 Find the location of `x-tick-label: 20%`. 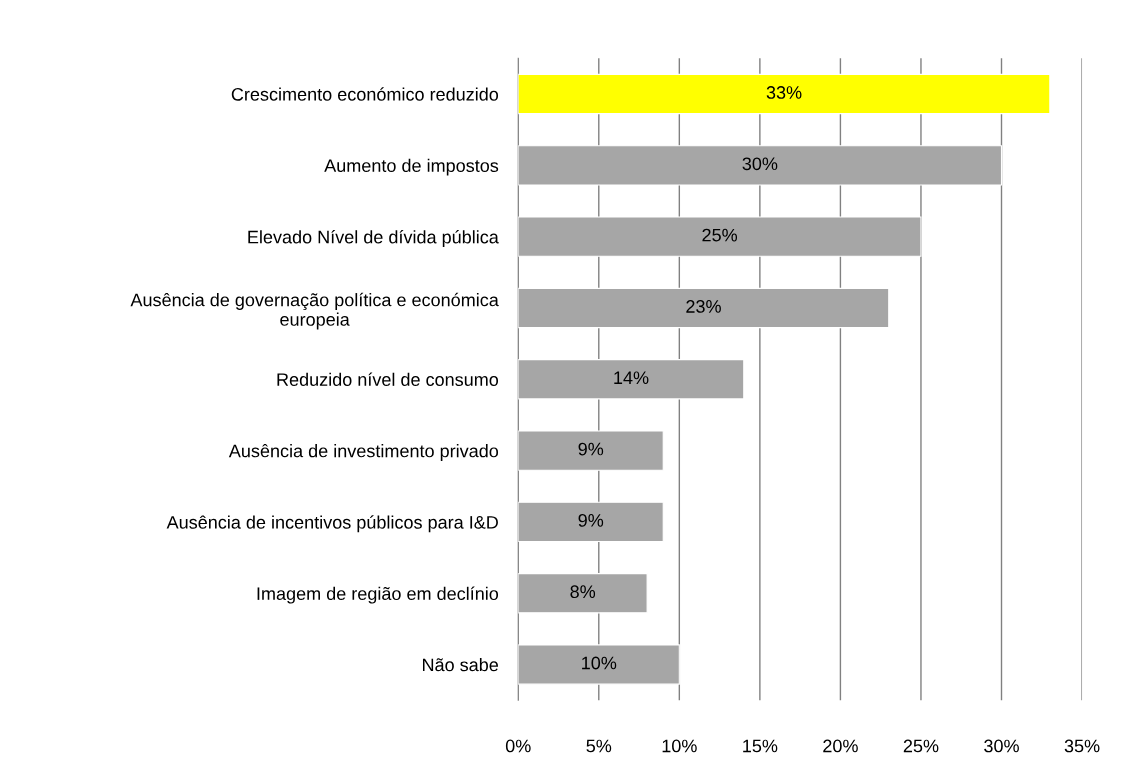

x-tick-label: 20% is located at coordinates (840, 746).